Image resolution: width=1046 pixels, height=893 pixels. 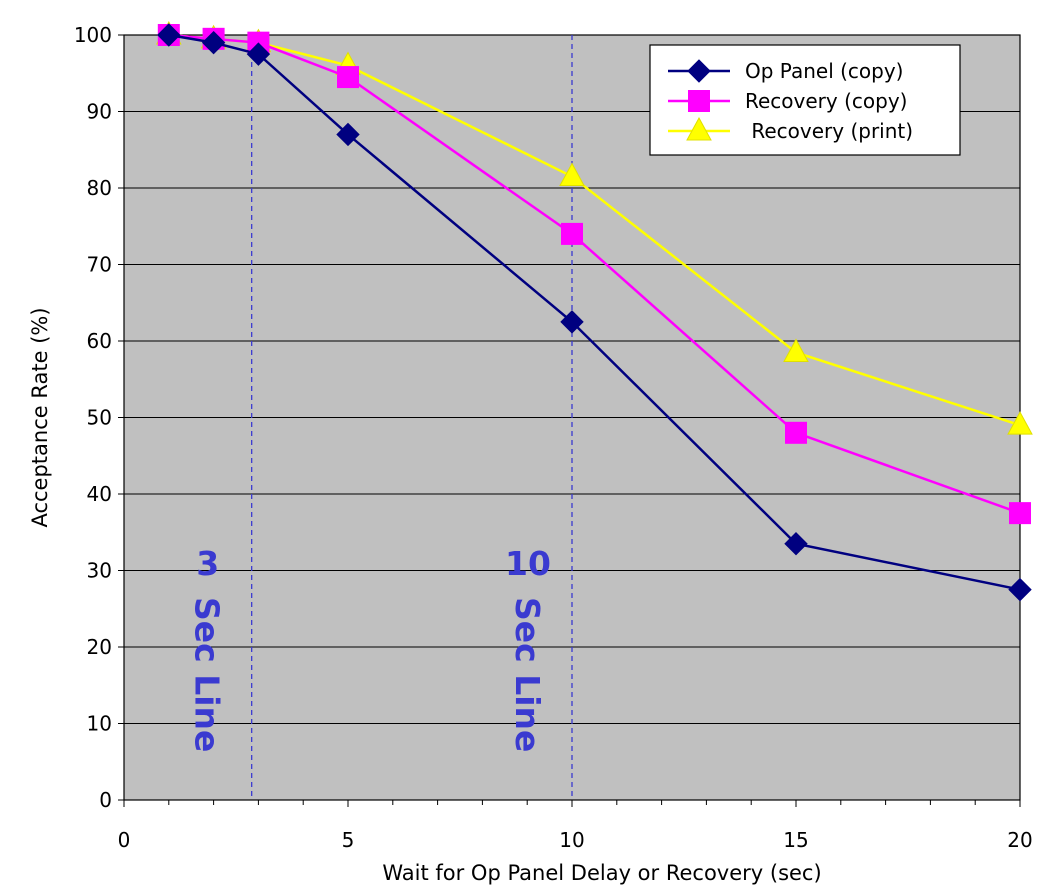 What do you see at coordinates (99, 571) in the screenshot?
I see `y-tick-label: 30` at bounding box center [99, 571].